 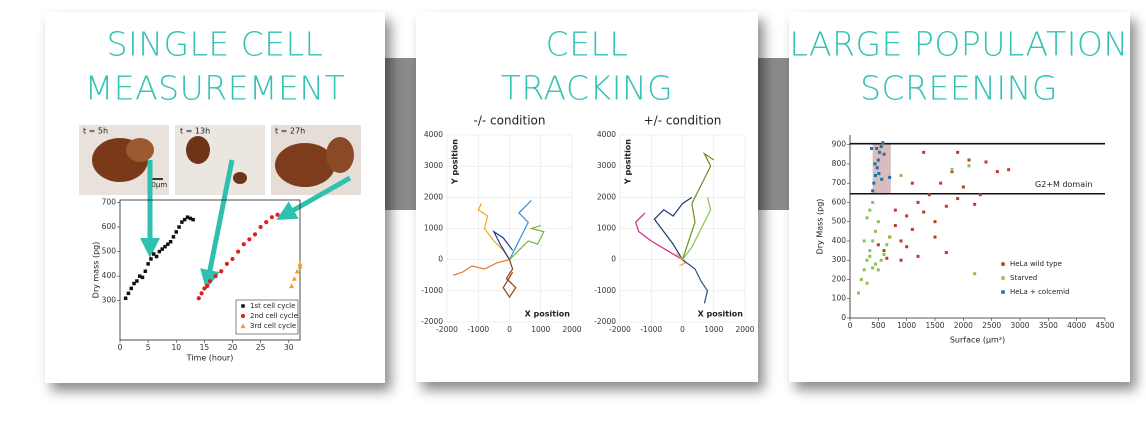 I want to click on x-tick-label: 10, so click(x=176, y=347).